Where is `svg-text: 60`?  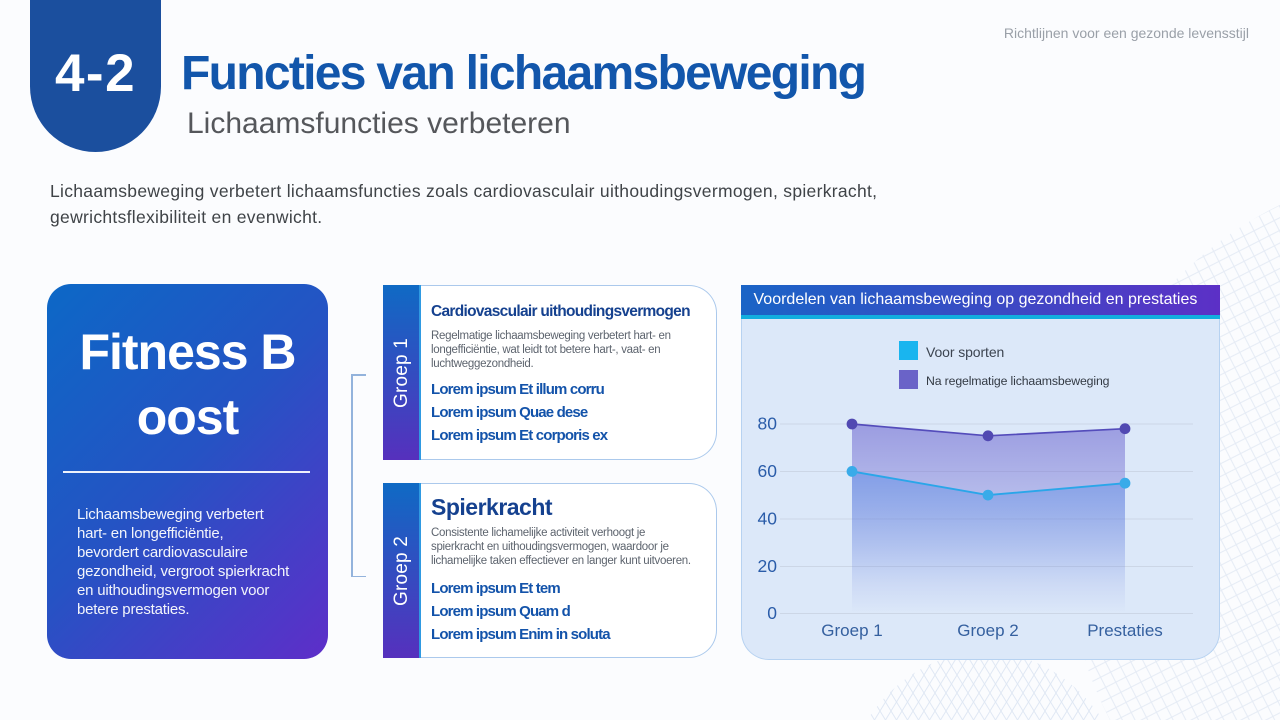
svg-text: 60 is located at coordinates (767, 471).